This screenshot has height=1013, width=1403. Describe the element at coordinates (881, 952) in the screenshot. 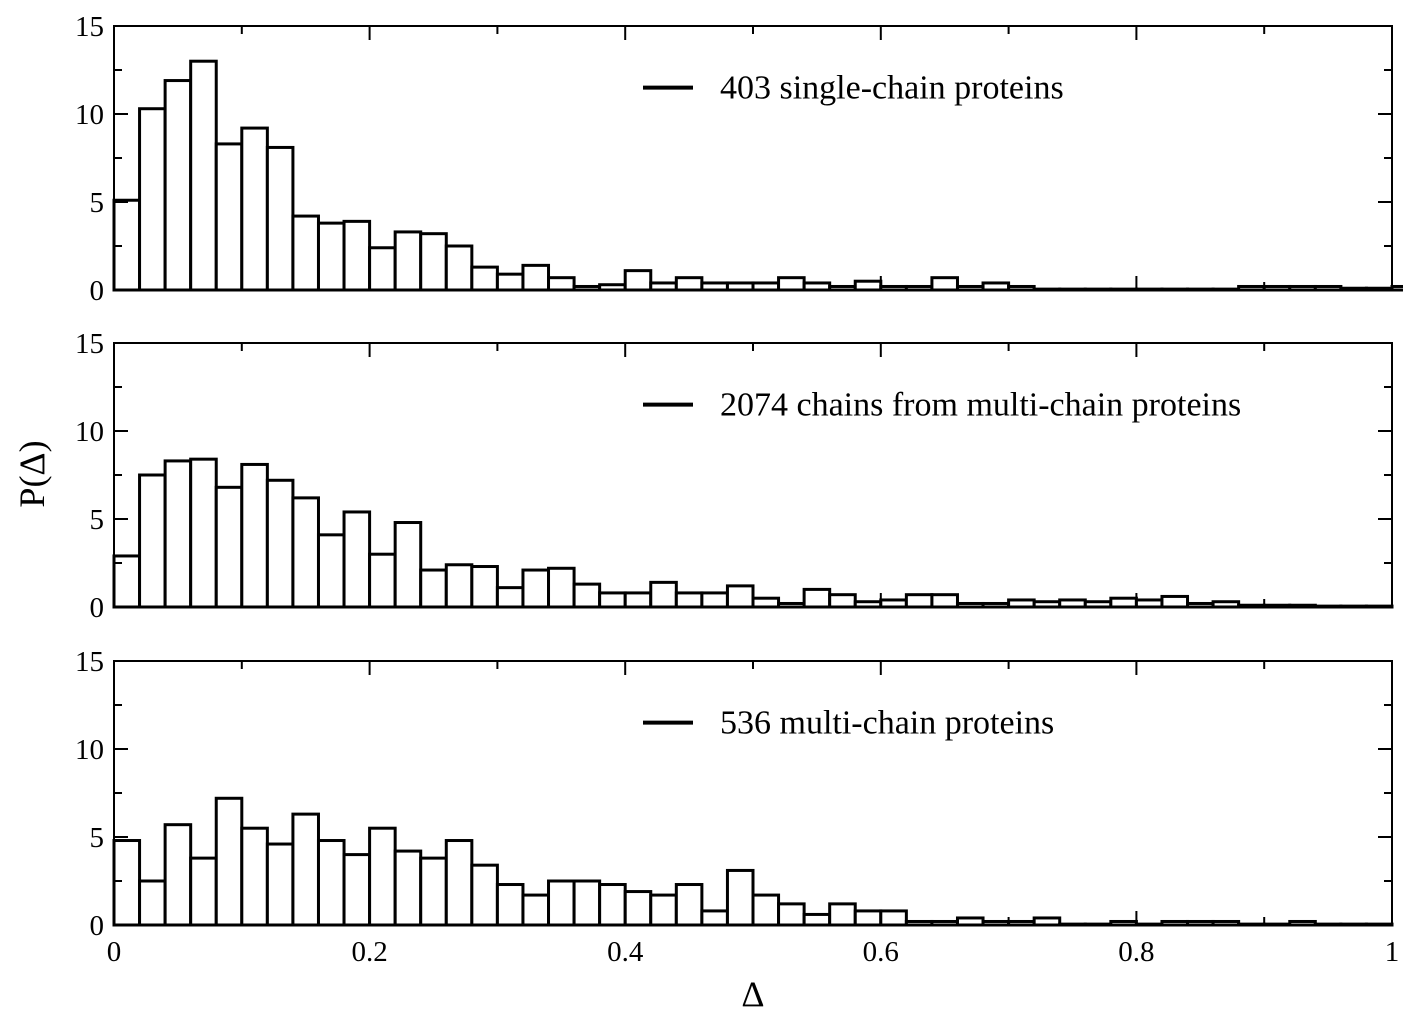

I see `x-tick-label: 0.6` at that location.